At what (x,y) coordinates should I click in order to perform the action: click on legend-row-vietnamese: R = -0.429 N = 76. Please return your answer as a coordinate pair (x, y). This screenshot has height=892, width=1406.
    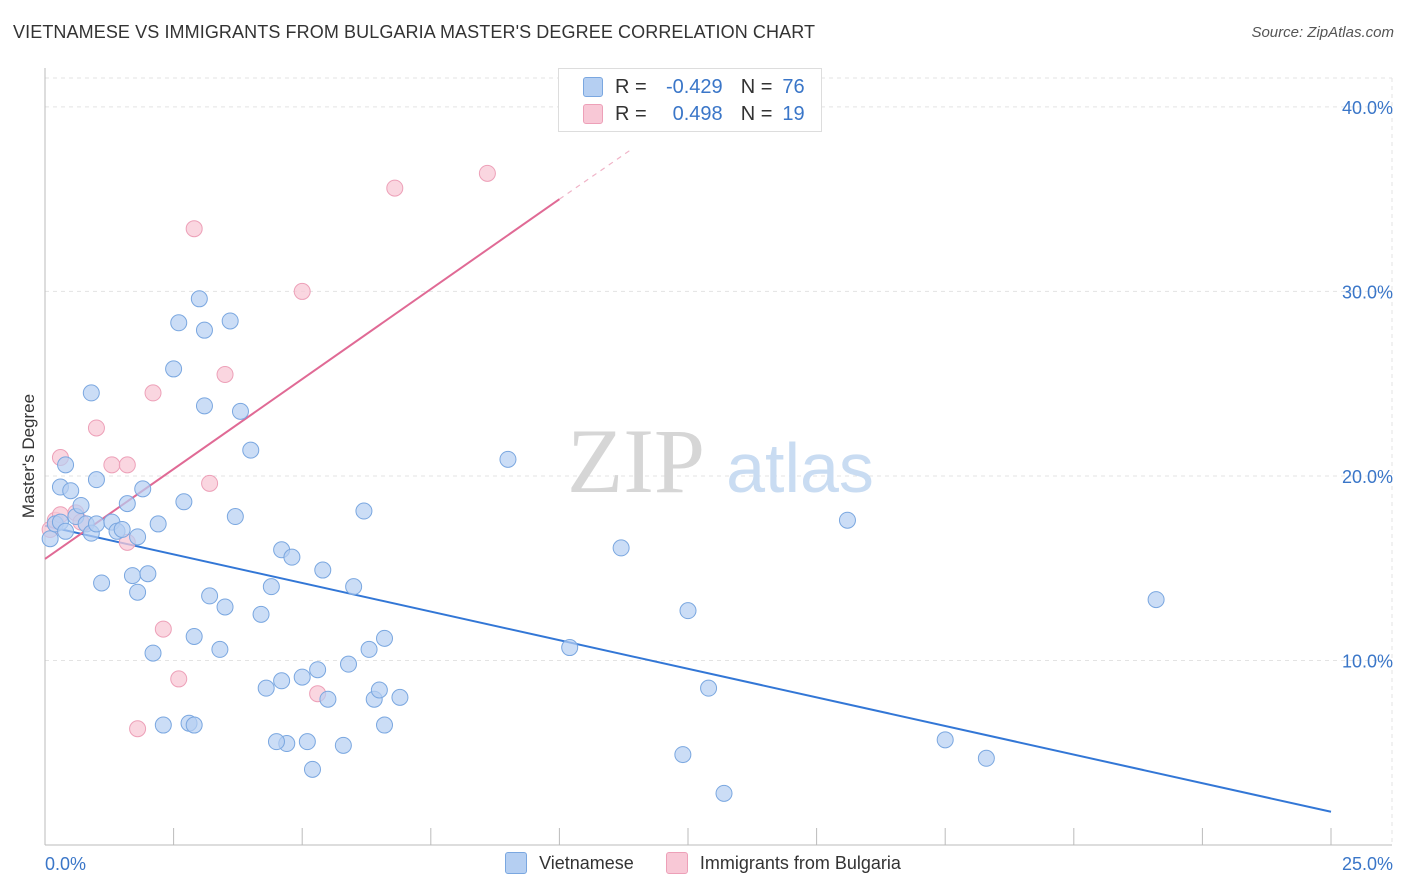
    Looking at the image, I should click on (694, 87).